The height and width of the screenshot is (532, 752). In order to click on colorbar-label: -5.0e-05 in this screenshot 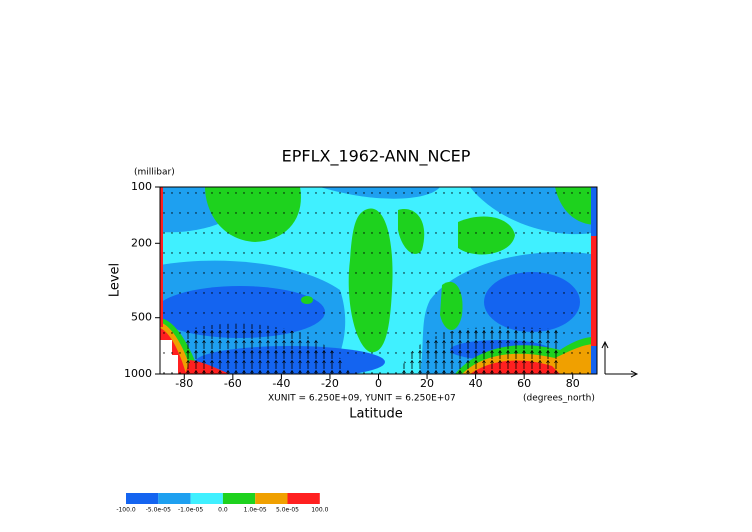, I will do `click(158, 510)`.